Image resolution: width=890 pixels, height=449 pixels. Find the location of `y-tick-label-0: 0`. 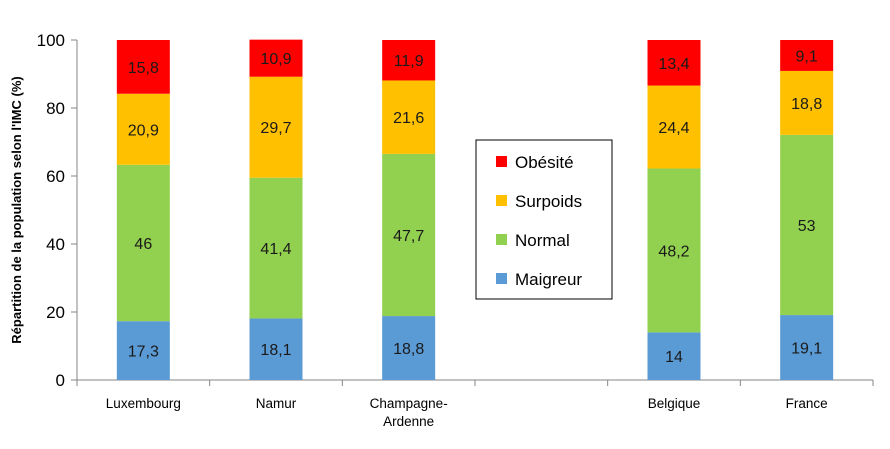

y-tick-label-0: 0 is located at coordinates (60, 380).